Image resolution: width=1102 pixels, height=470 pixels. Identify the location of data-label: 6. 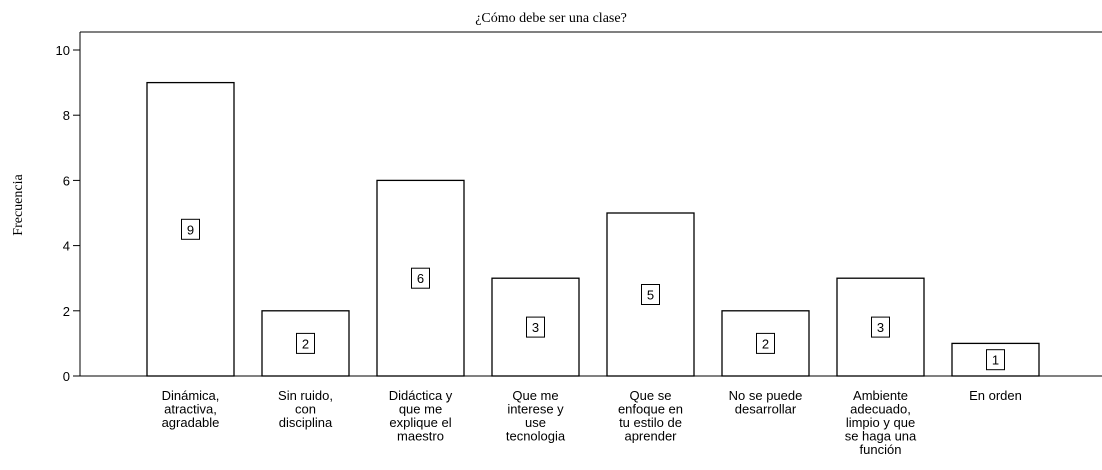
(420, 278).